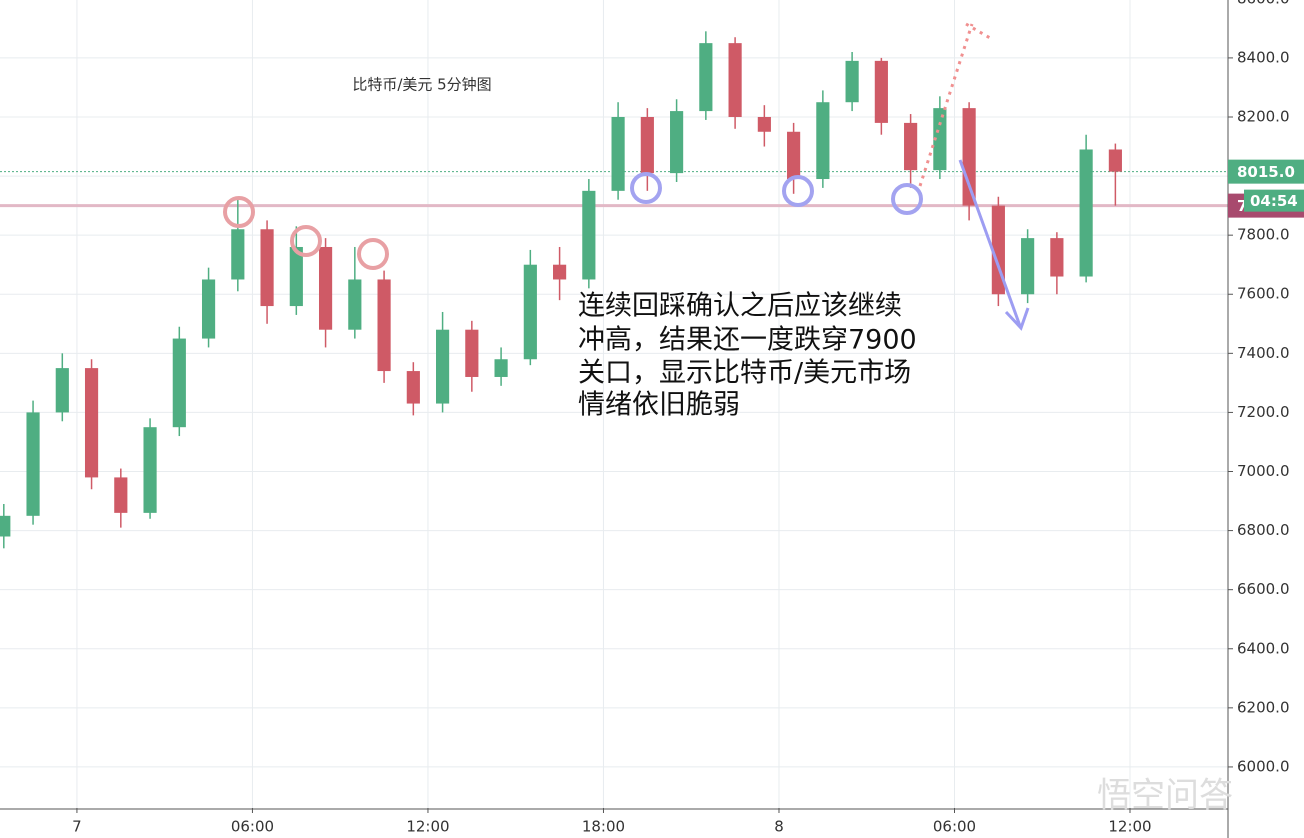  What do you see at coordinates (1165, 796) in the screenshot?
I see `watermark: 悟空问答` at bounding box center [1165, 796].